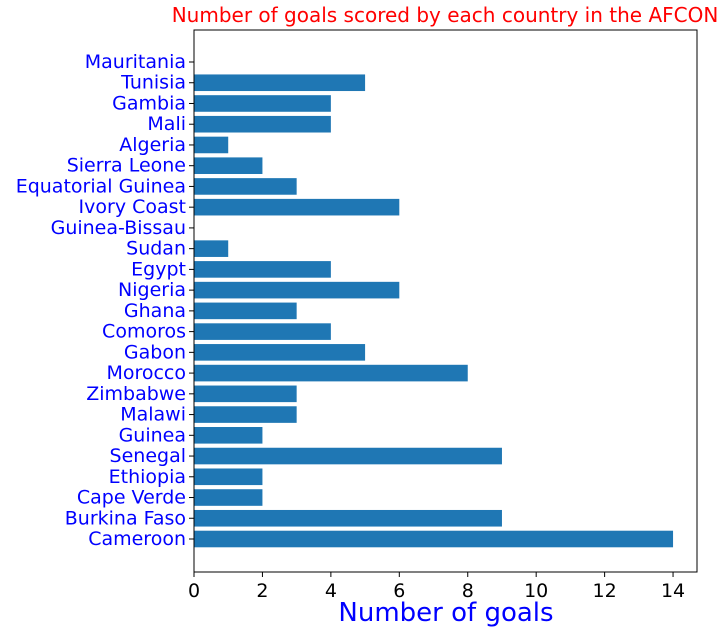  I want to click on x-tick-label: 0, so click(194, 591).